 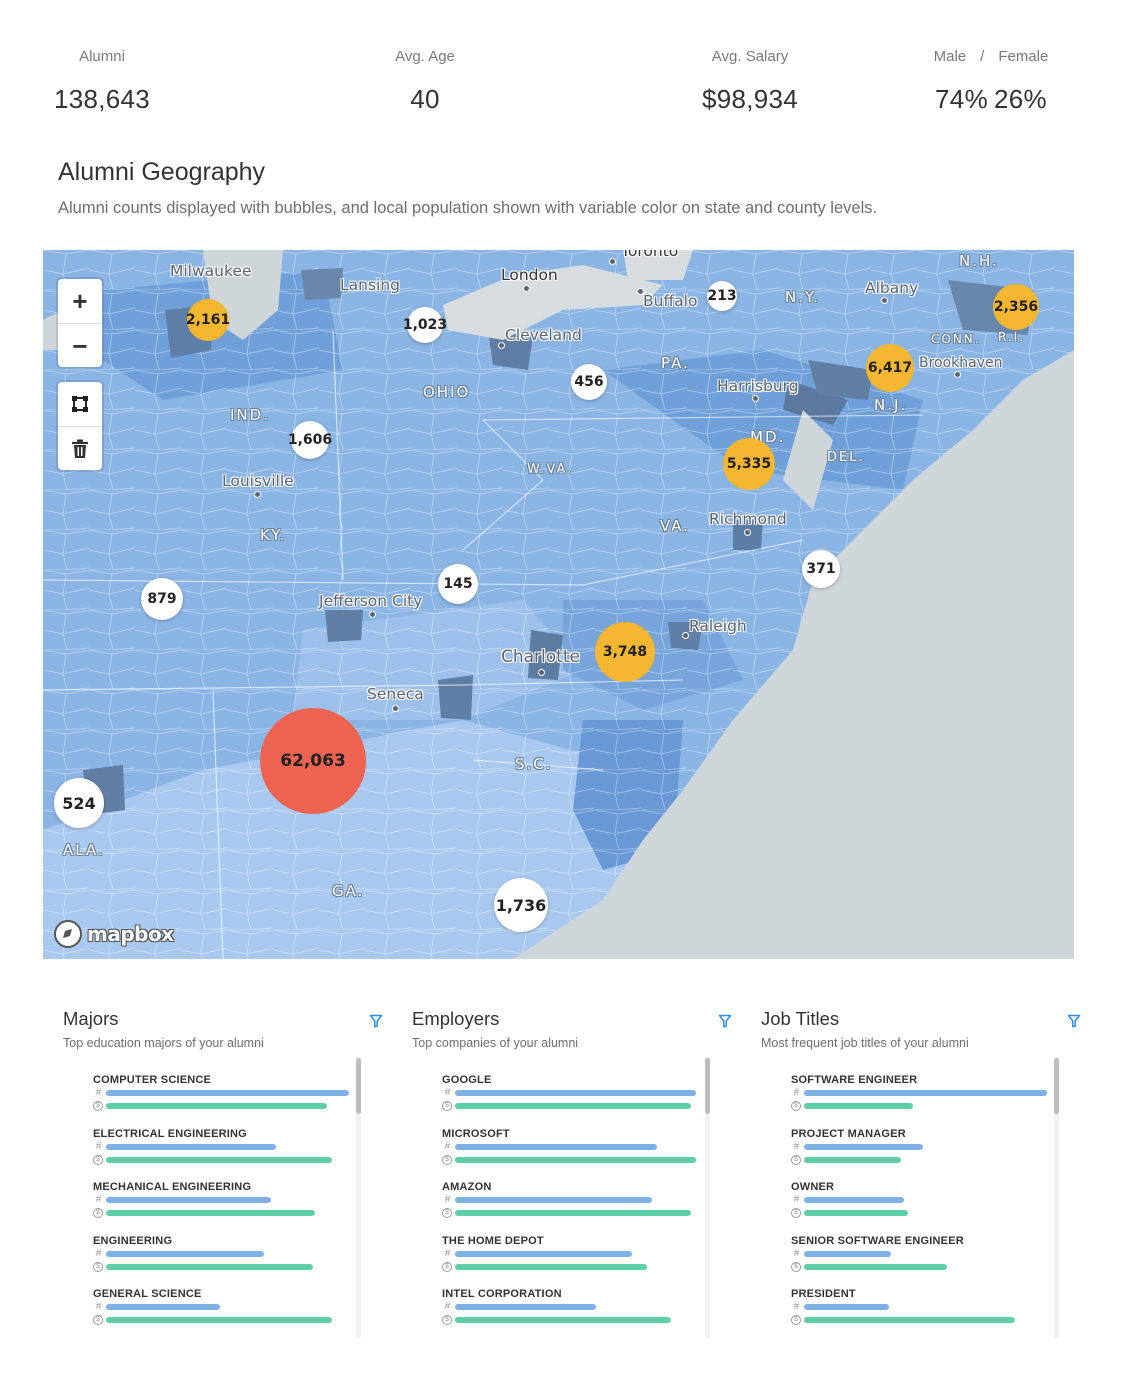 What do you see at coordinates (919, 1206) in the screenshot?
I see `list-item: OWNER # $` at bounding box center [919, 1206].